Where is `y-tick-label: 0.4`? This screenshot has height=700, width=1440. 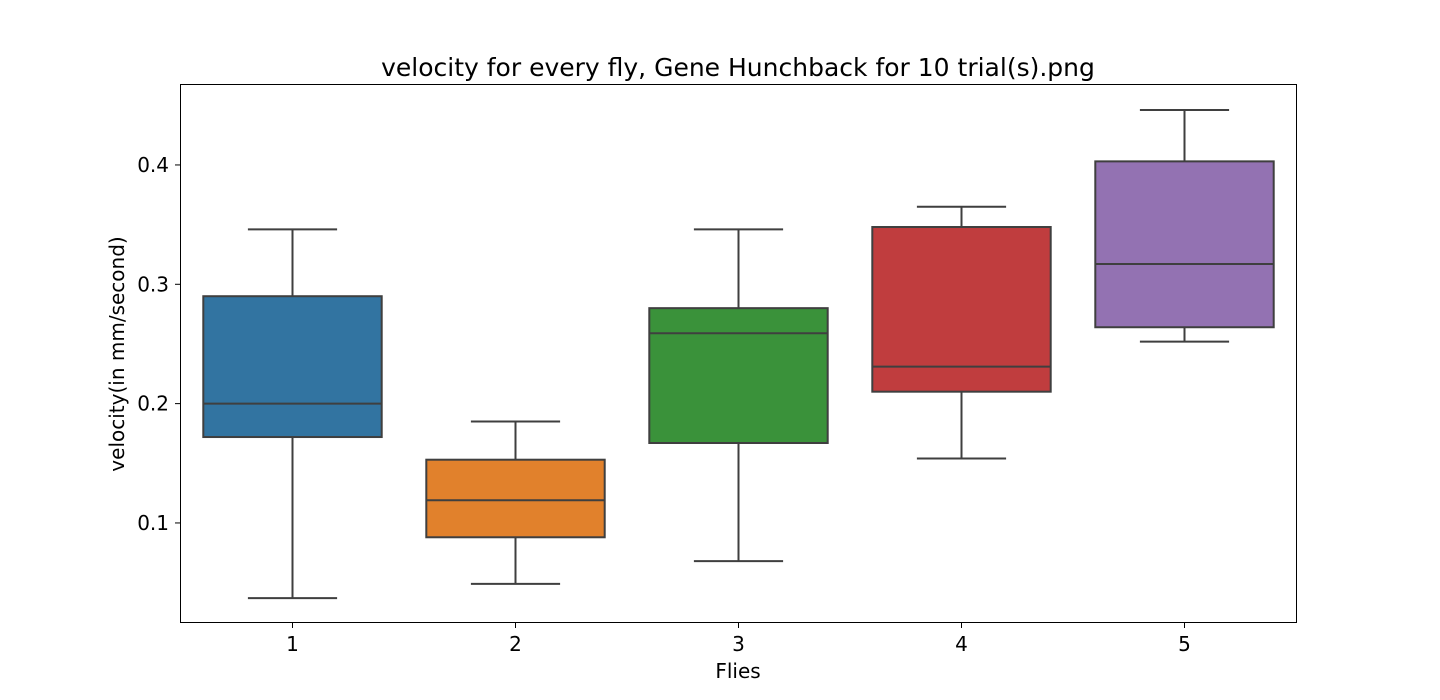
y-tick-label: 0.4 is located at coordinates (153, 165).